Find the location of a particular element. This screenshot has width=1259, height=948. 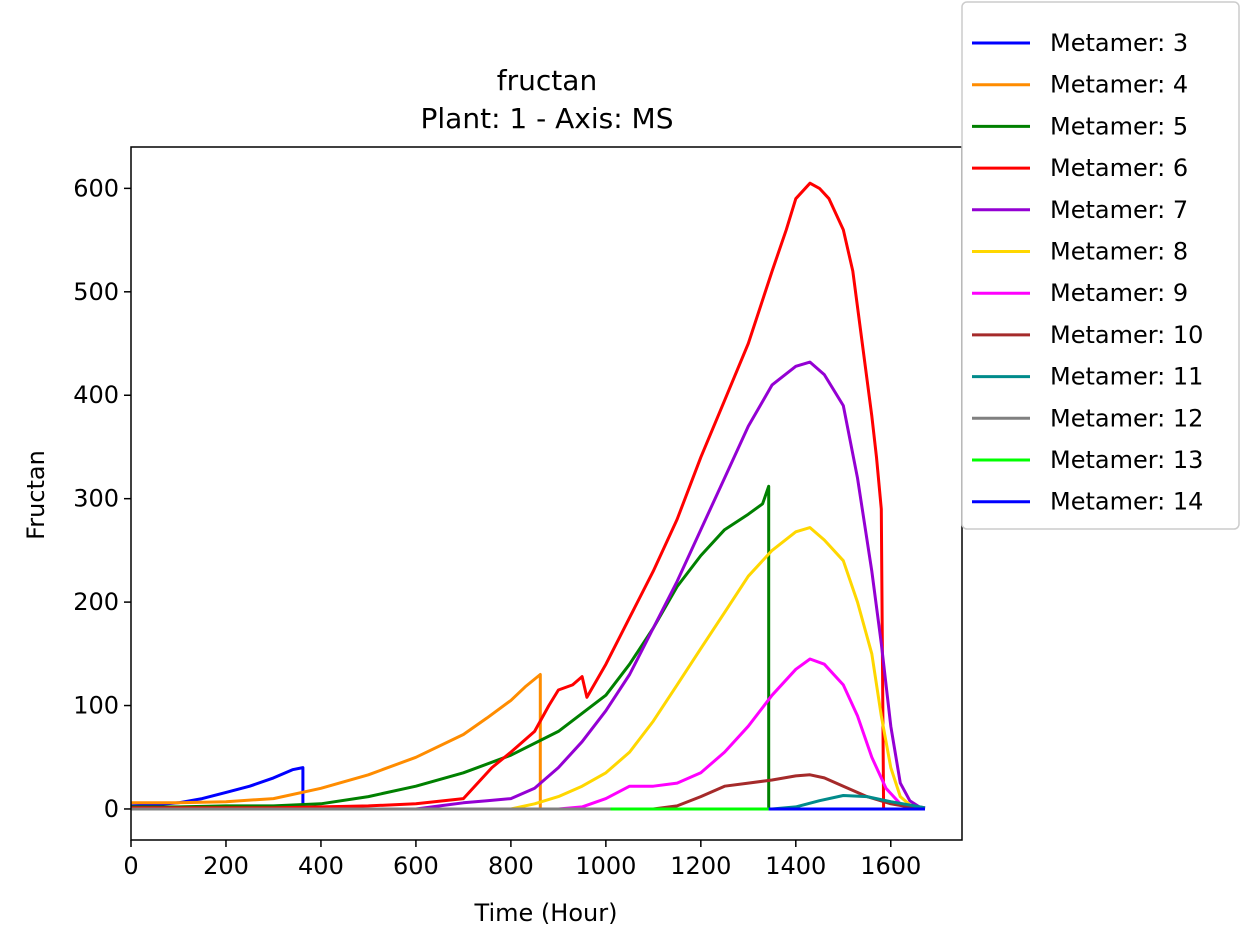

chart-title: fructan is located at coordinates (547, 80).